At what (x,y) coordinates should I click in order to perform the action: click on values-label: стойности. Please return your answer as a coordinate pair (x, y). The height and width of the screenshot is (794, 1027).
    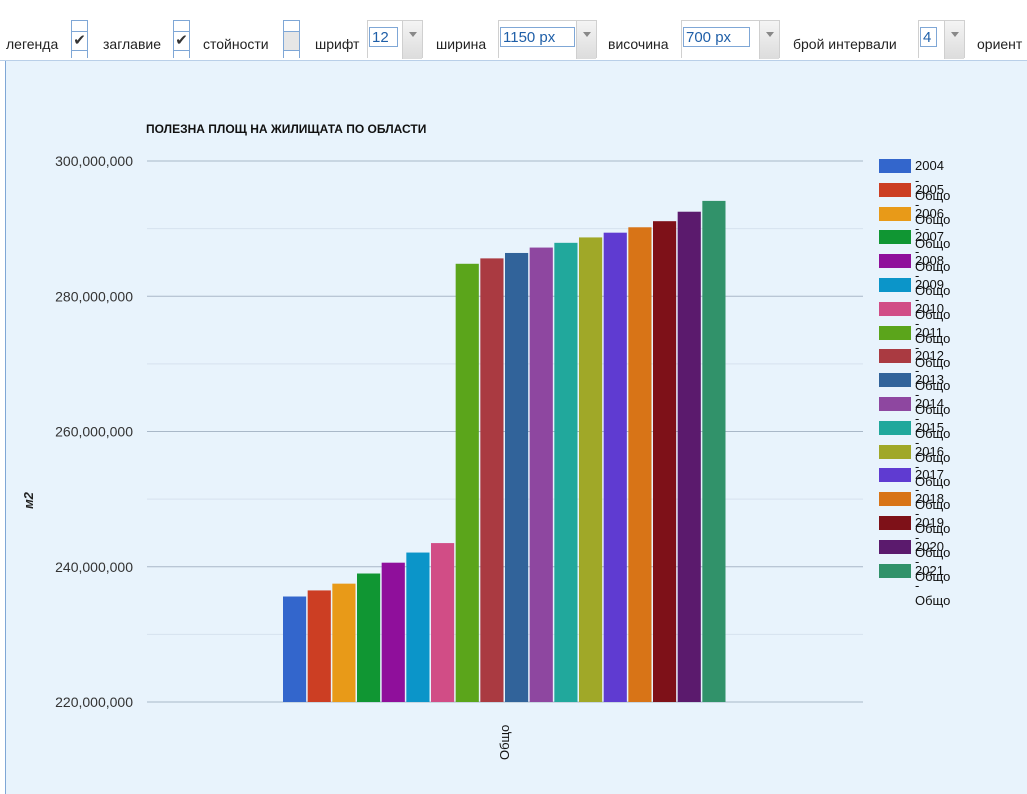
    Looking at the image, I should click on (236, 44).